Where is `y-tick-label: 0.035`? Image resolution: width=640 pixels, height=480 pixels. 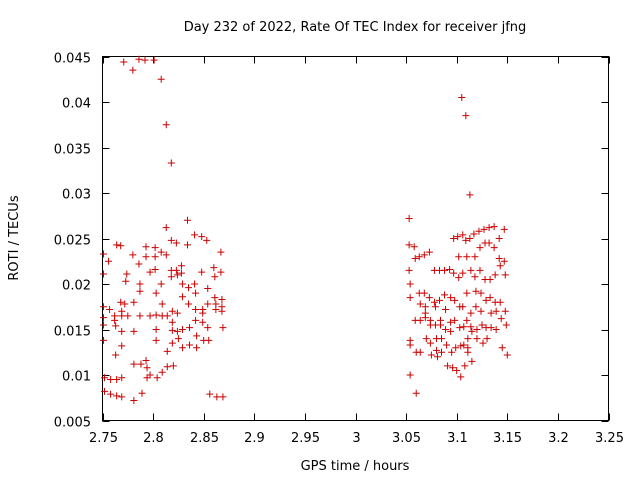
y-tick-label: 0.035 is located at coordinates (72, 150).